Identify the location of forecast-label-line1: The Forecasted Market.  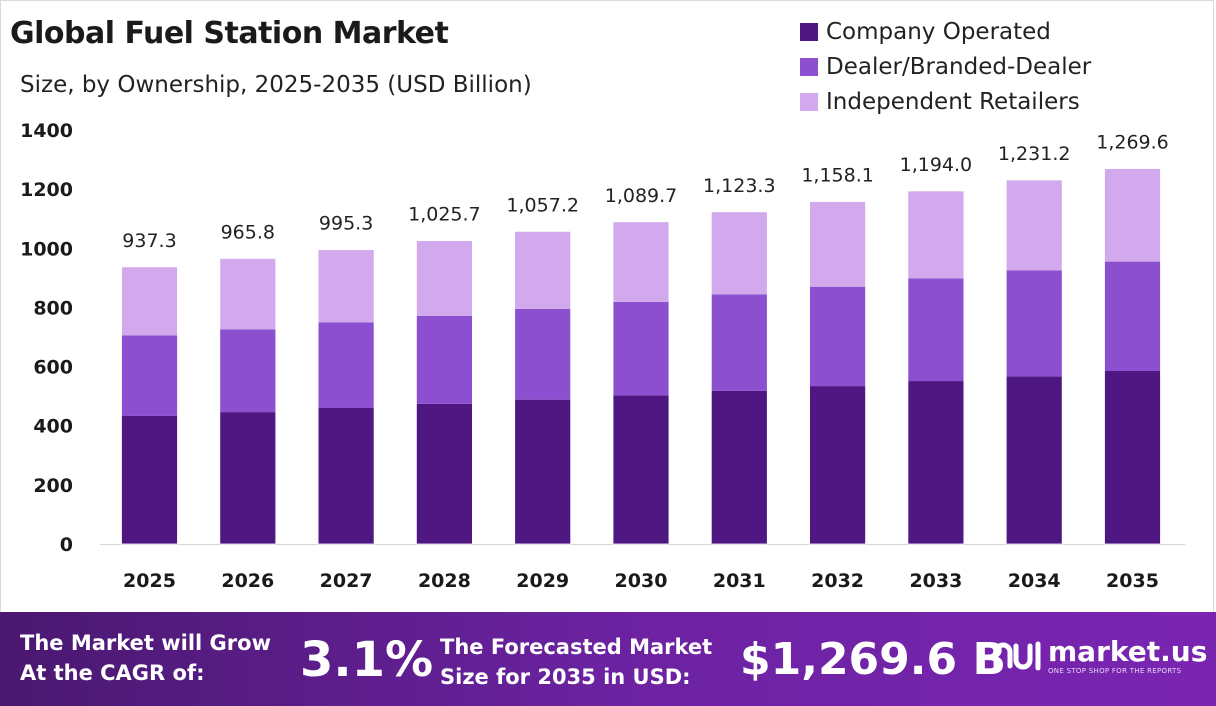
(576, 647).